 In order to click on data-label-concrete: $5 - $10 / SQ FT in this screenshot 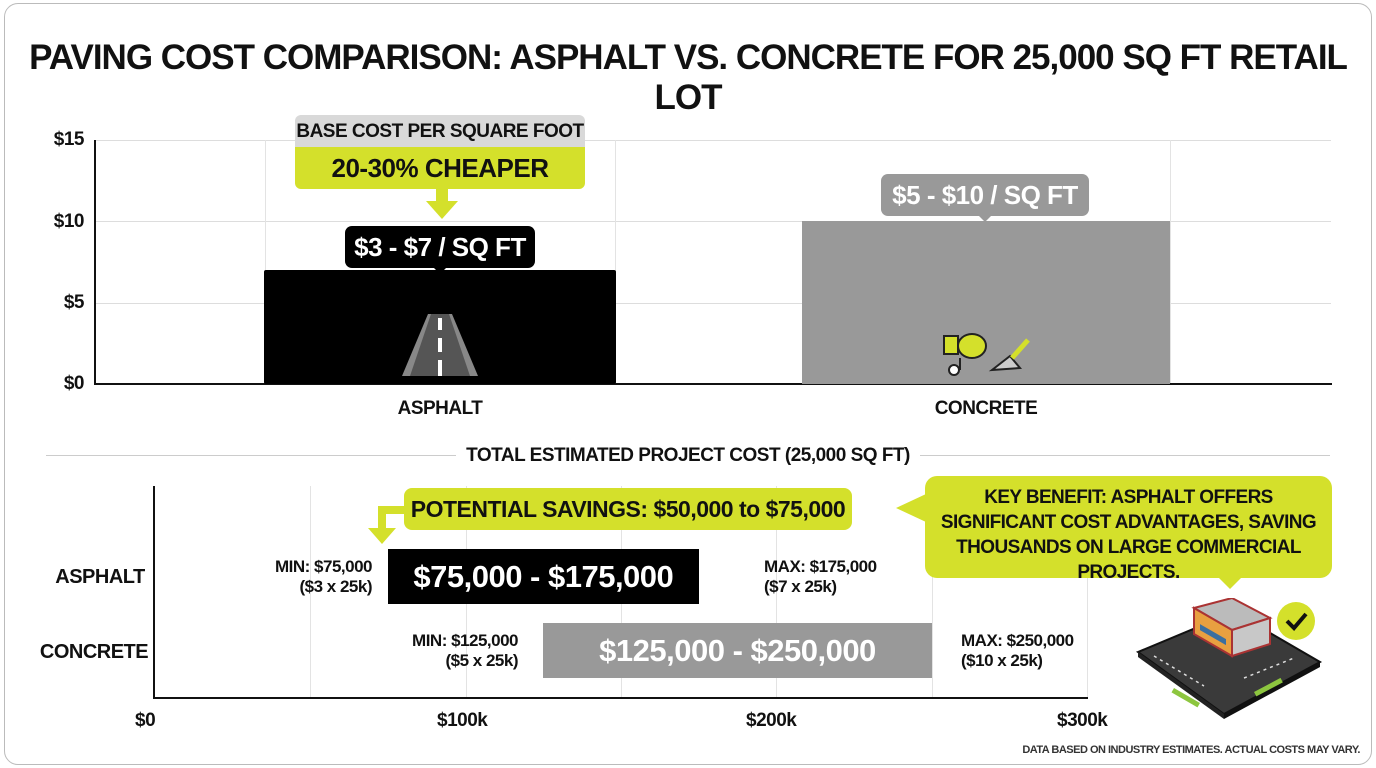, I will do `click(985, 195)`.